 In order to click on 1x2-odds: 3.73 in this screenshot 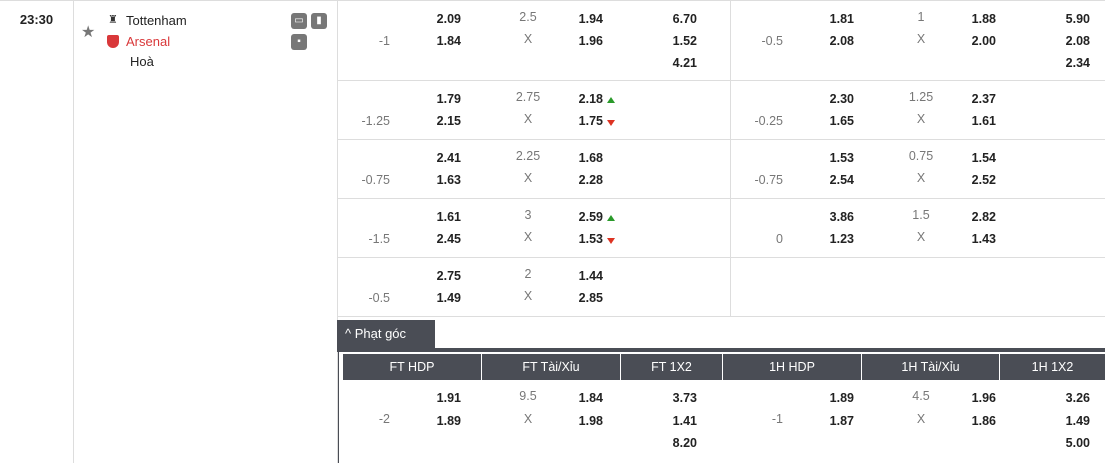, I will do `click(684, 398)`.